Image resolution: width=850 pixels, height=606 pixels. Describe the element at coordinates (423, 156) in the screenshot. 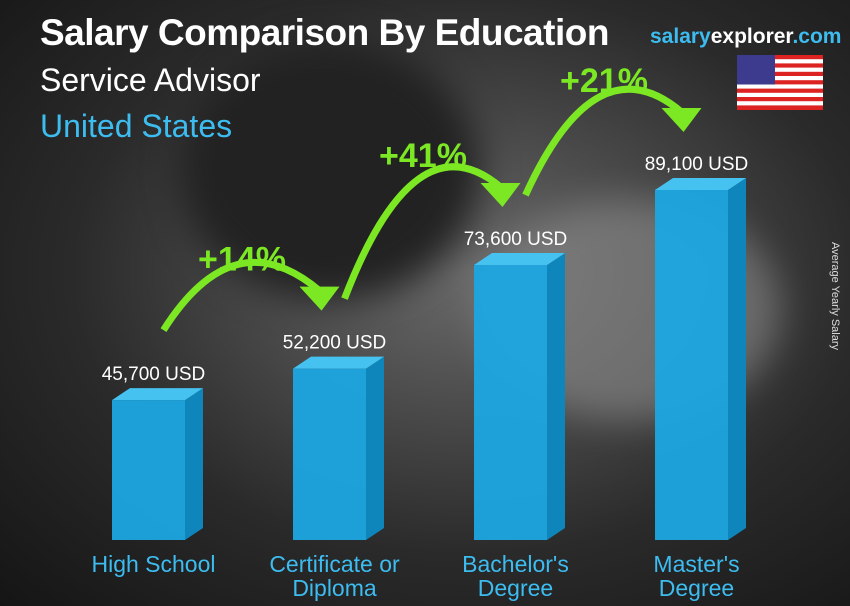

I see `change-percent: +41%` at that location.